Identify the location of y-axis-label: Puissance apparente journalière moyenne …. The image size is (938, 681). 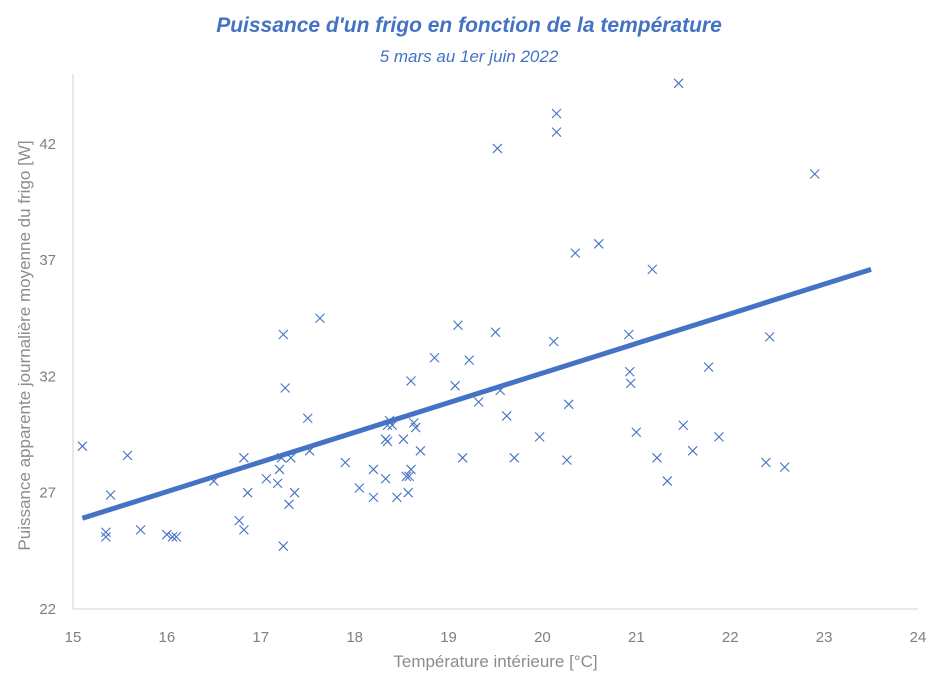
(24, 345).